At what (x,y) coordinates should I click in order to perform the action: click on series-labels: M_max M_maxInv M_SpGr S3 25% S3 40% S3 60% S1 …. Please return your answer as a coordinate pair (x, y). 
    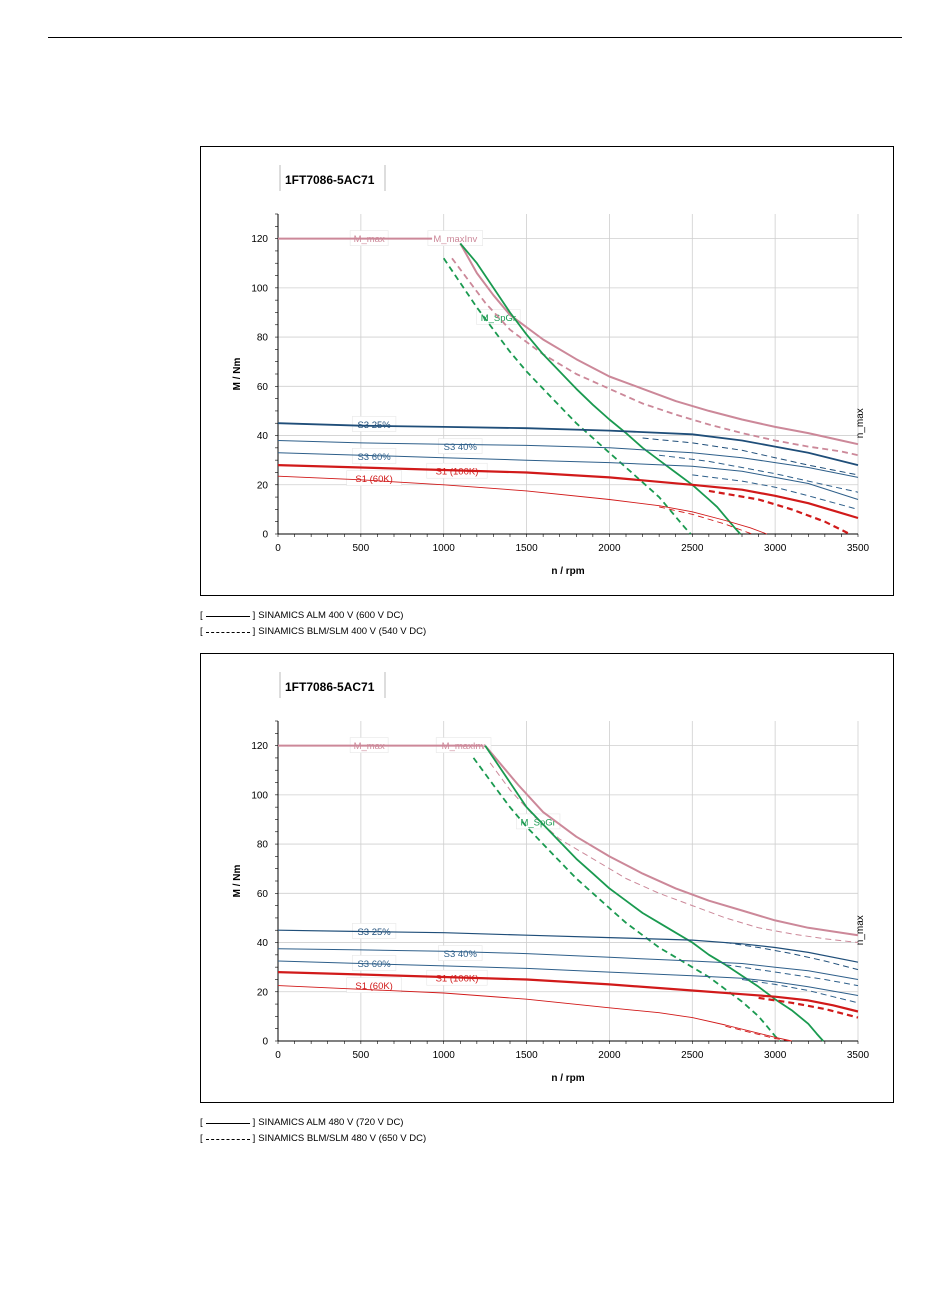
    Looking at the image, I should click on (453, 865).